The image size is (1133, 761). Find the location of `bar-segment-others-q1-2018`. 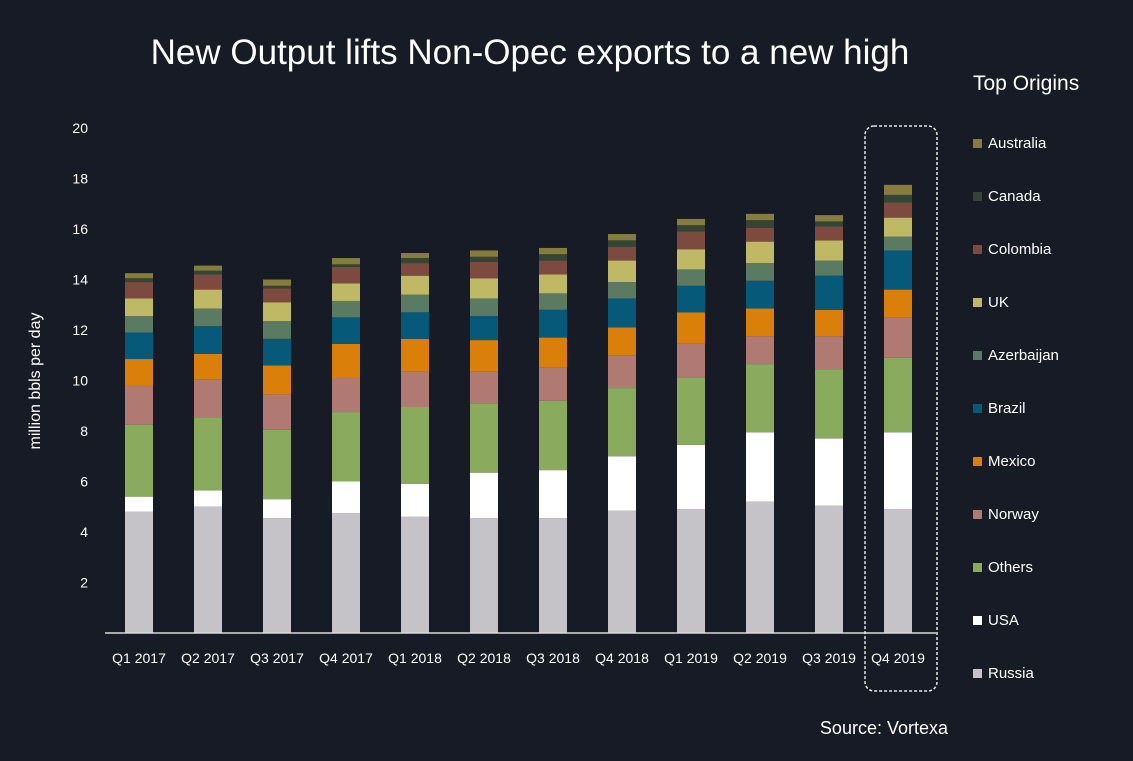

bar-segment-others-q1-2018 is located at coordinates (415, 446).